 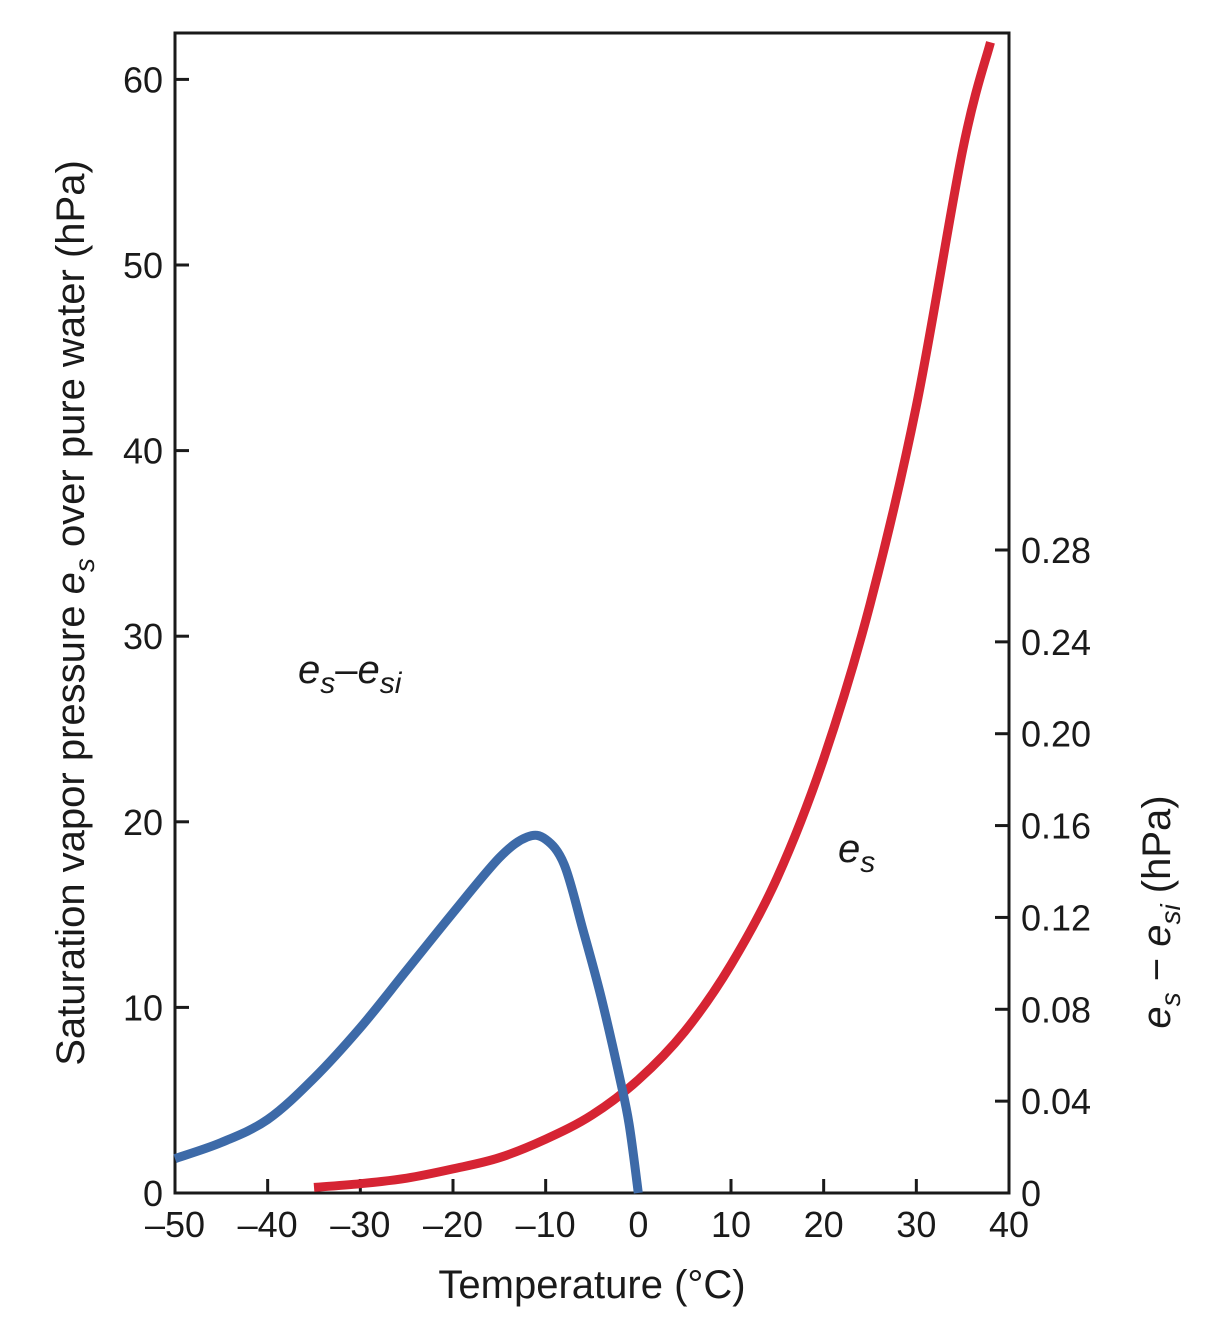 What do you see at coordinates (1009, 1224) in the screenshot?
I see `x-tick-label: 40` at bounding box center [1009, 1224].